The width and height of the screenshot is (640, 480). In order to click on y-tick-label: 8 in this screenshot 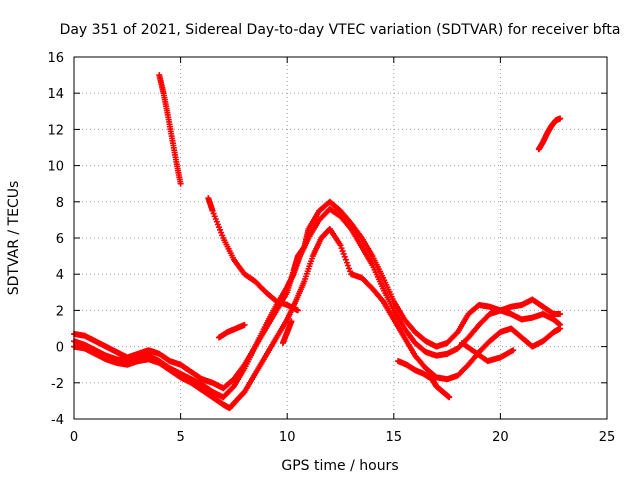, I will do `click(60, 203)`.